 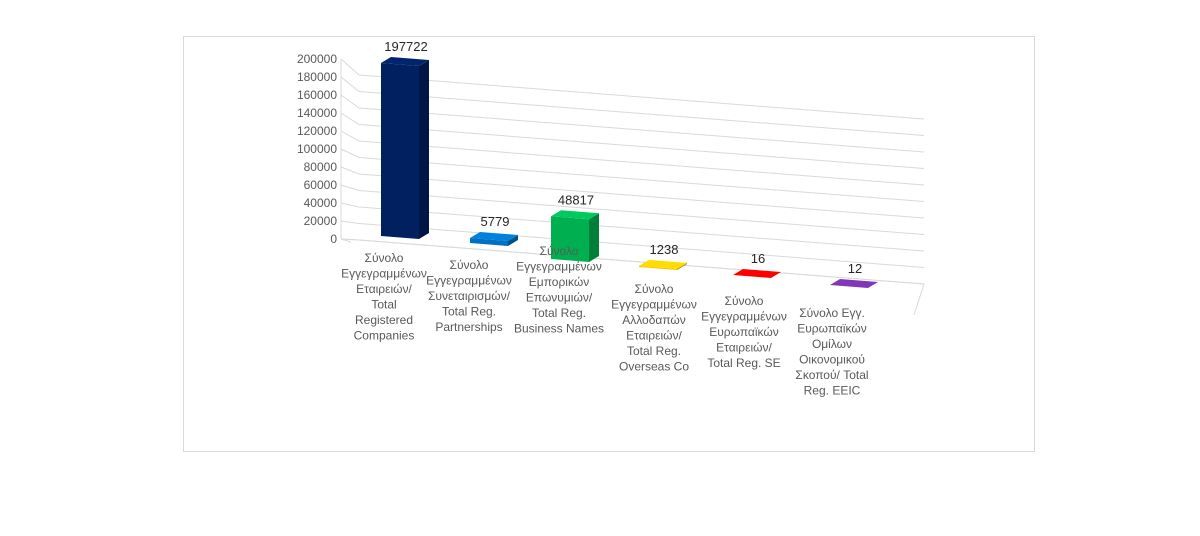 I want to click on x-category-label-line: Registered, so click(x=384, y=320).